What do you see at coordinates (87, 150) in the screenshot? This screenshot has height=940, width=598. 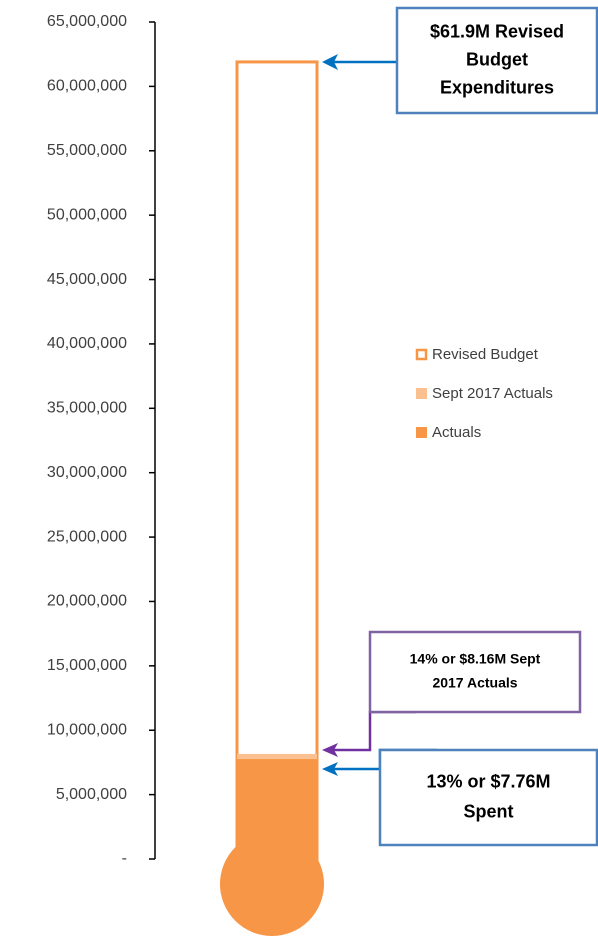 I see `y-tick-label: 55,000,000` at bounding box center [87, 150].